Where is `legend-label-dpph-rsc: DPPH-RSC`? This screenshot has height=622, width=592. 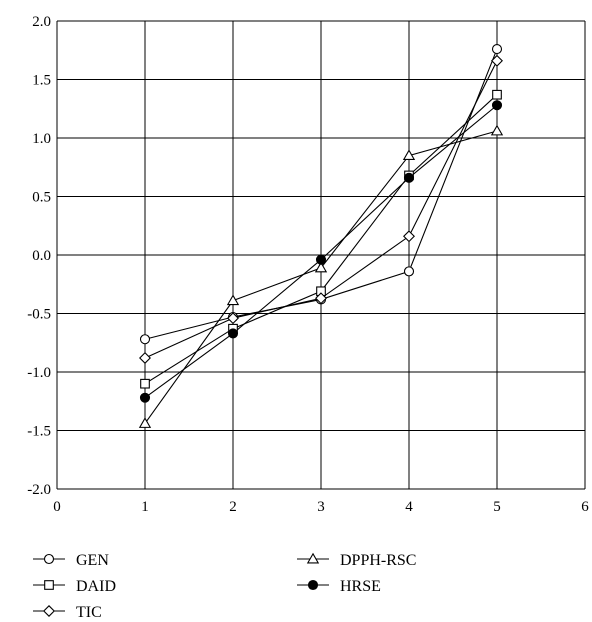 legend-label-dpph-rsc: DPPH-RSC is located at coordinates (378, 560).